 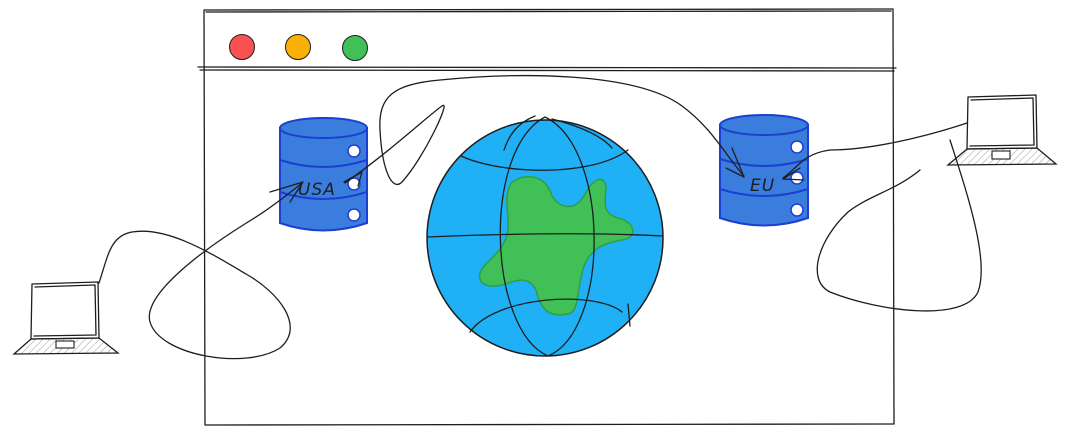 What do you see at coordinates (556, 246) in the screenshot?
I see `continent` at bounding box center [556, 246].